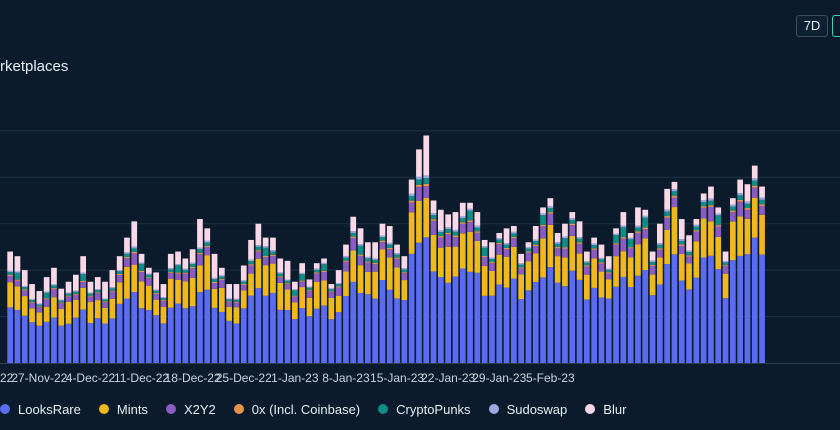 This screenshot has width=840, height=430. What do you see at coordinates (836, 26) in the screenshot?
I see `range-next-button` at bounding box center [836, 26].